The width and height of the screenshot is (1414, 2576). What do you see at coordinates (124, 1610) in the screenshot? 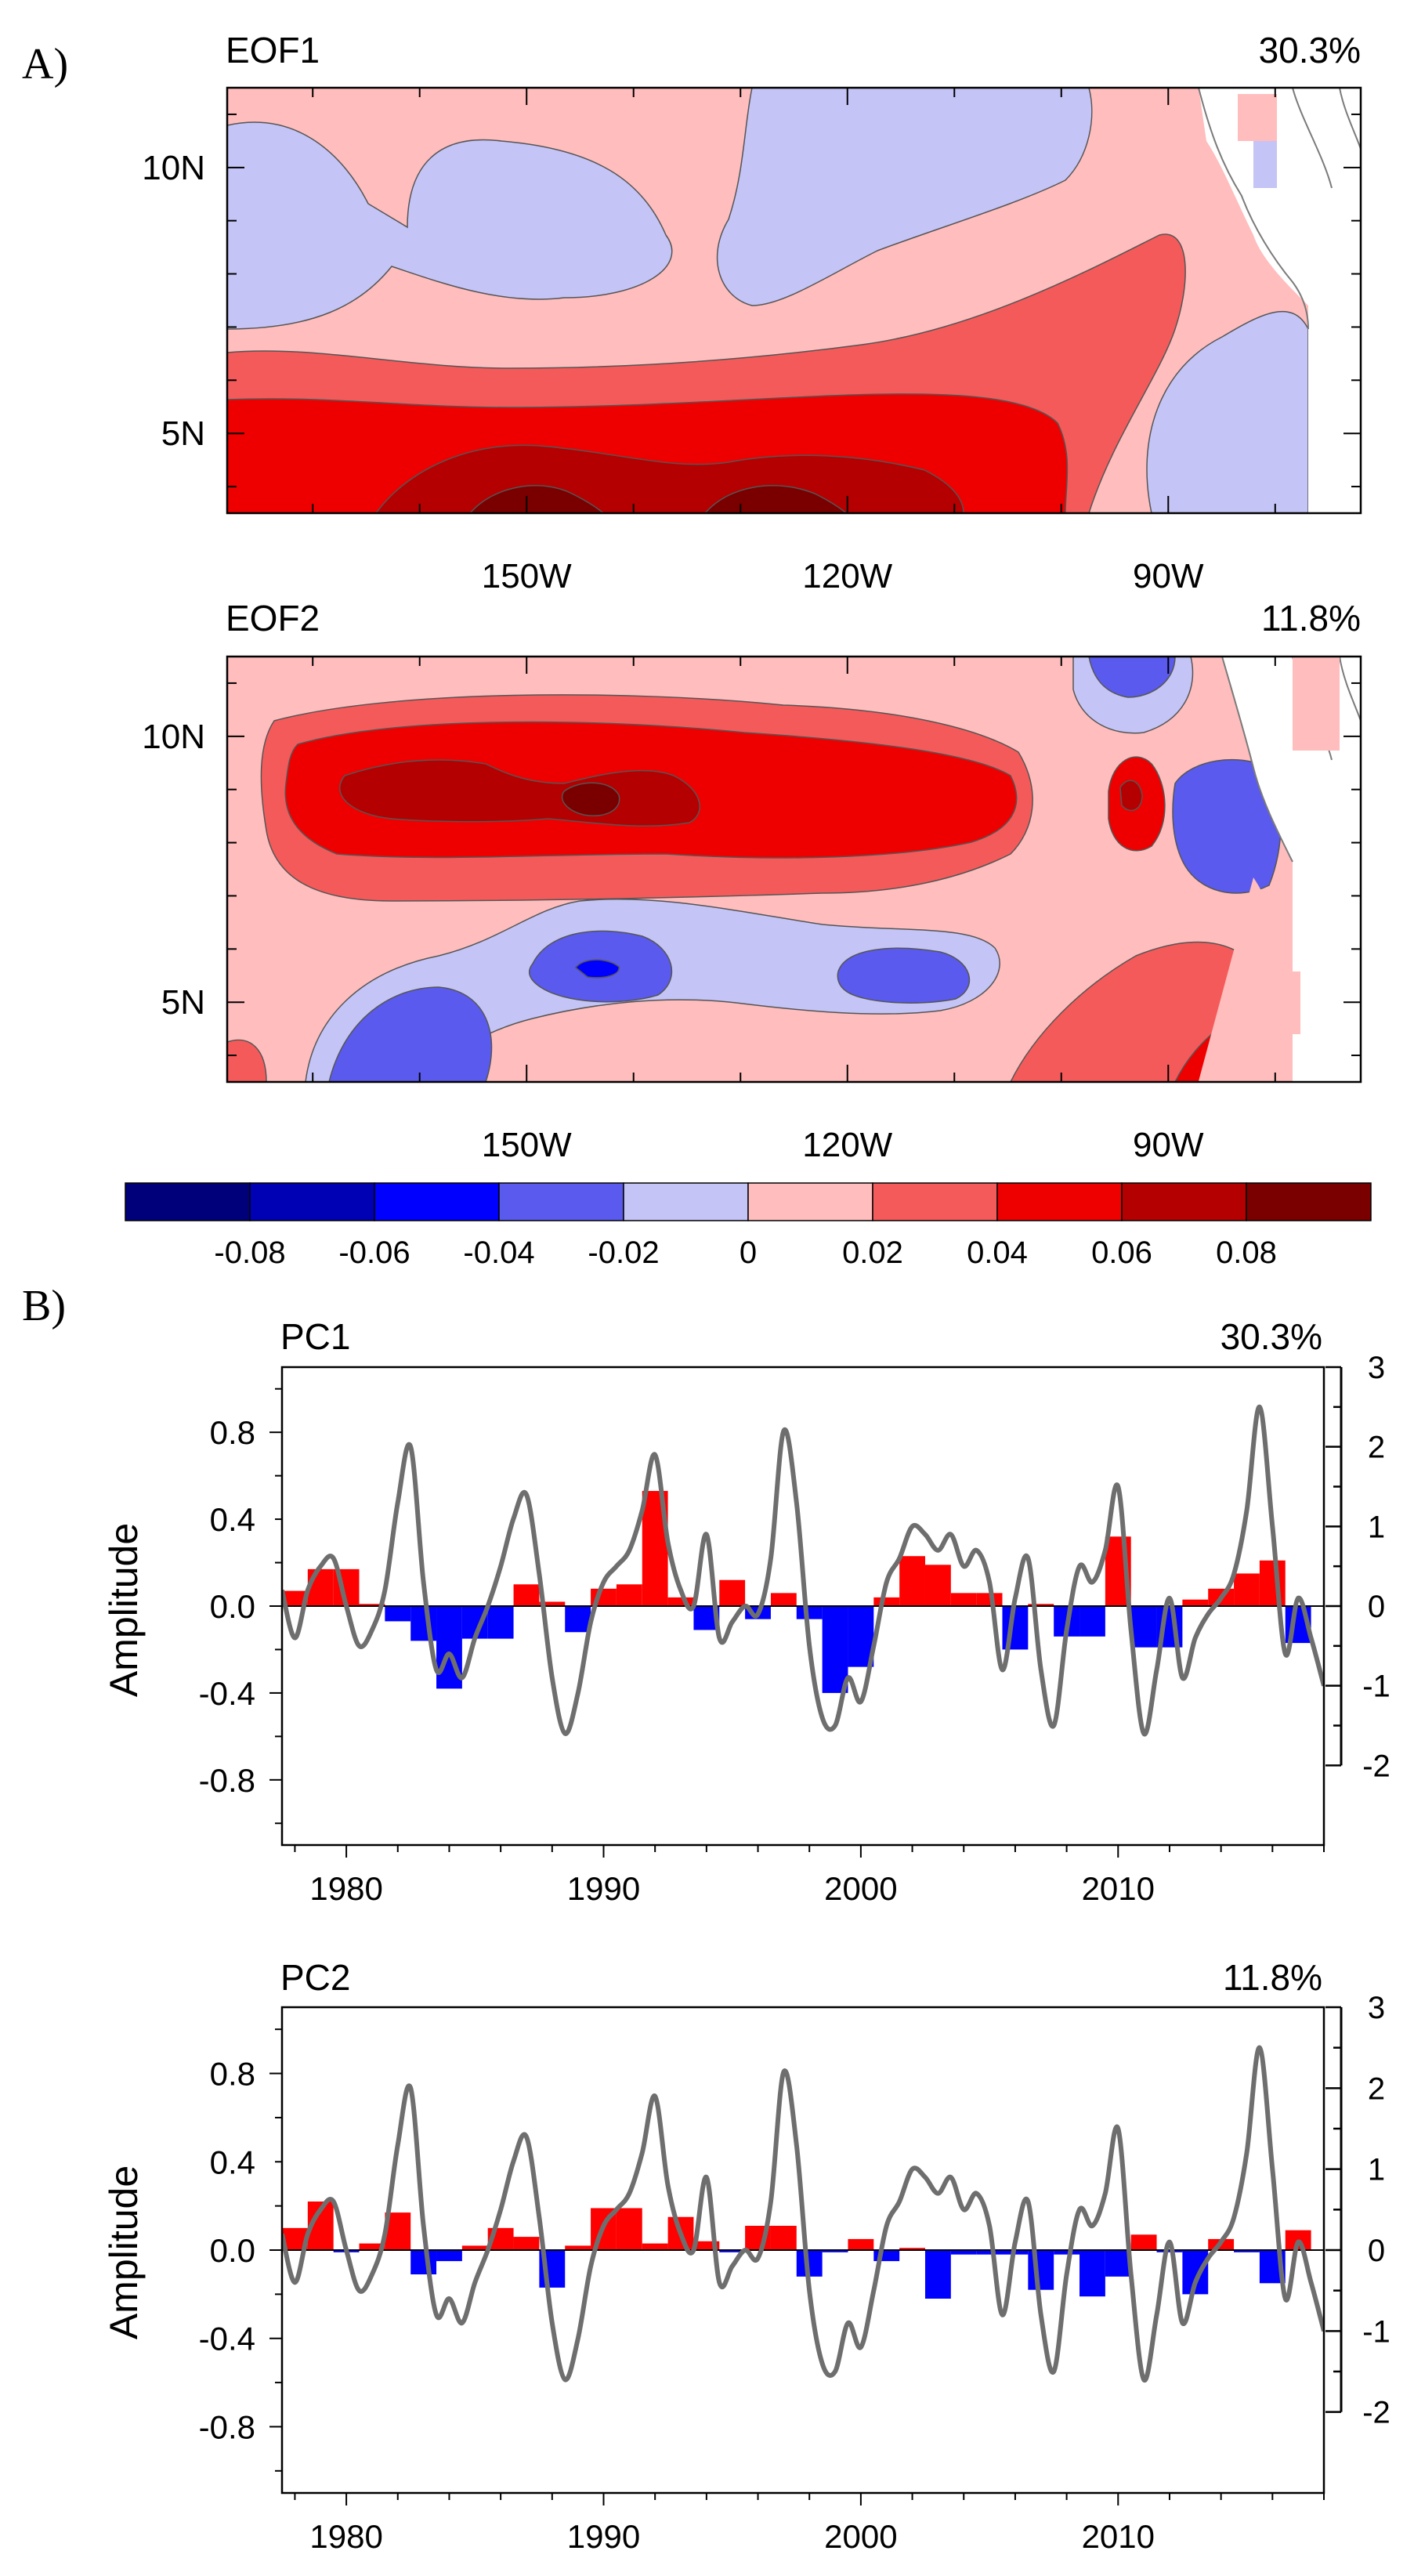
I see `pc1-ylabel: Amplitude` at bounding box center [124, 1610].